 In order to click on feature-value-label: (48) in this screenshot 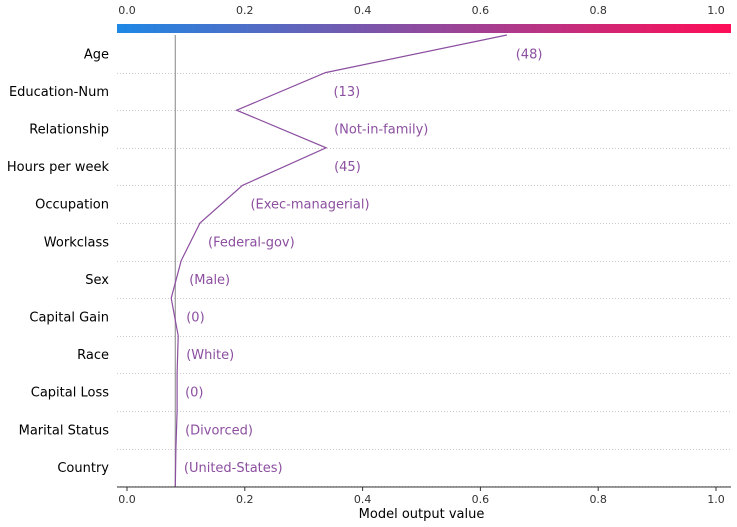, I will do `click(529, 54)`.